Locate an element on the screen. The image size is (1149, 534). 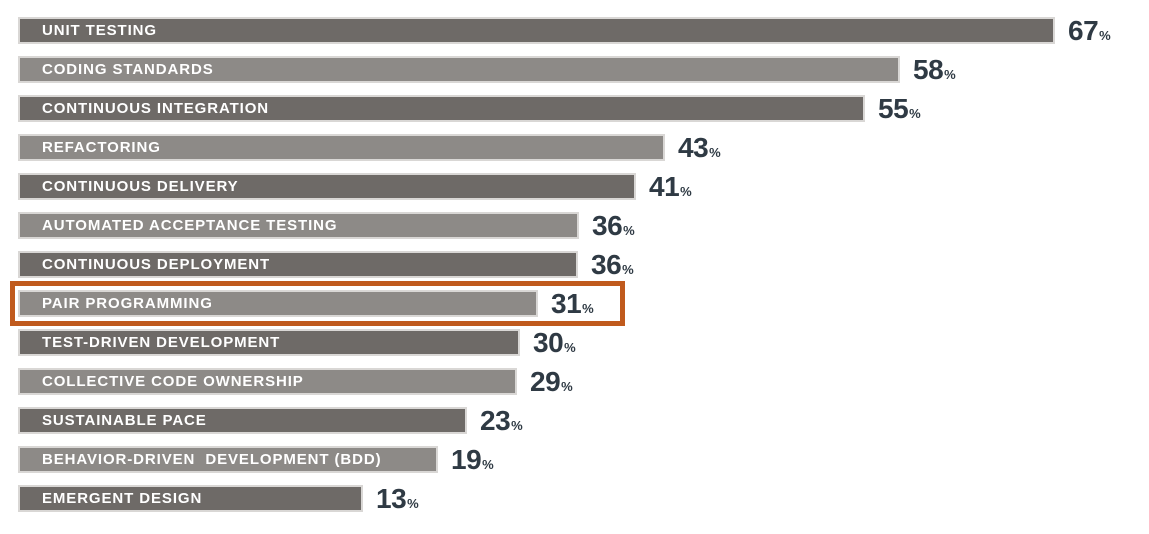
chart-row: CODING STANDARDS 58 % is located at coordinates (583, 69).